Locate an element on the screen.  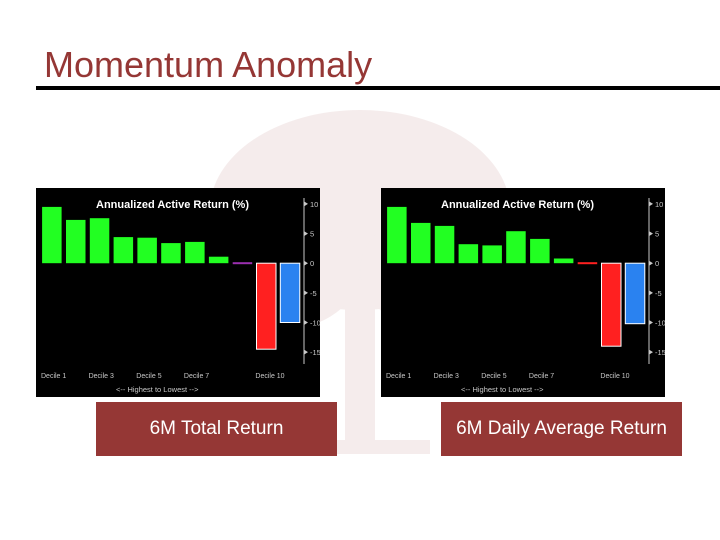
caption-total-return: 6M Total Return is located at coordinates (216, 429).